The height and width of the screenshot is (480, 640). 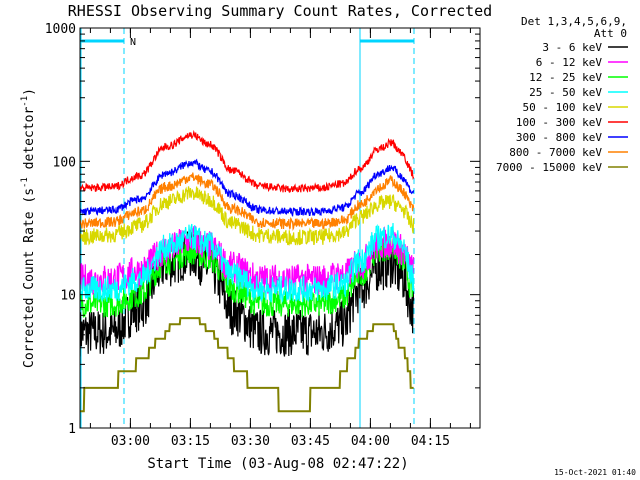 What do you see at coordinates (190, 441) in the screenshot?
I see `x-tick-label: 03:15` at bounding box center [190, 441].